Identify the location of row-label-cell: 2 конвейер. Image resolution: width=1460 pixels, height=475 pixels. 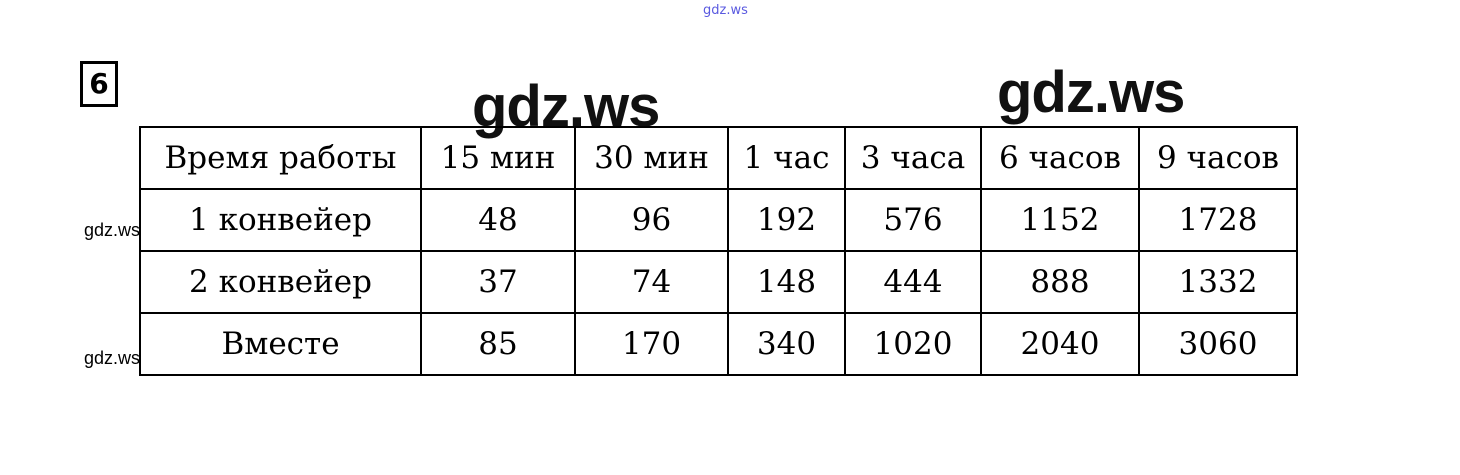
(280, 282).